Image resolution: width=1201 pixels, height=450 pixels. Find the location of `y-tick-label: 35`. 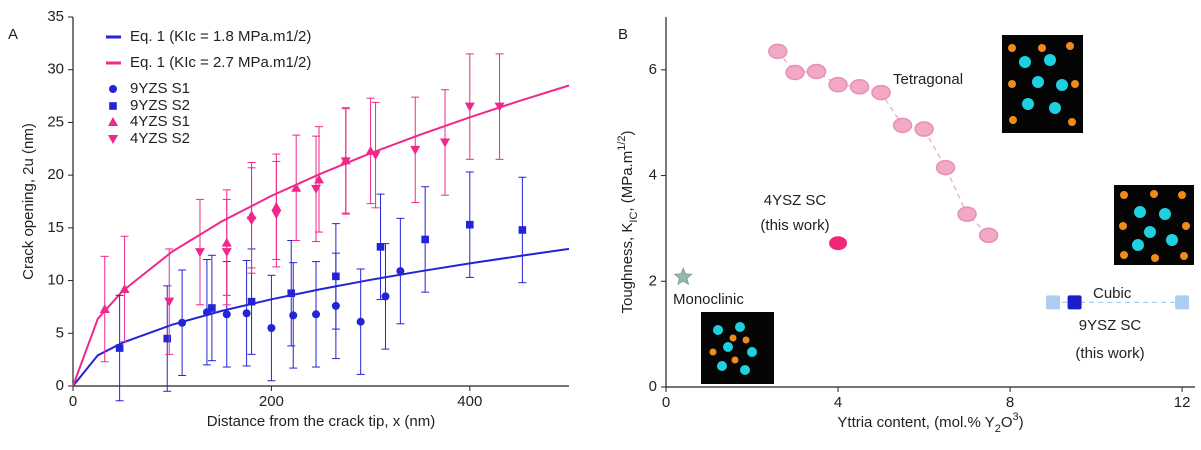

y-tick-label: 35 is located at coordinates (55, 16).